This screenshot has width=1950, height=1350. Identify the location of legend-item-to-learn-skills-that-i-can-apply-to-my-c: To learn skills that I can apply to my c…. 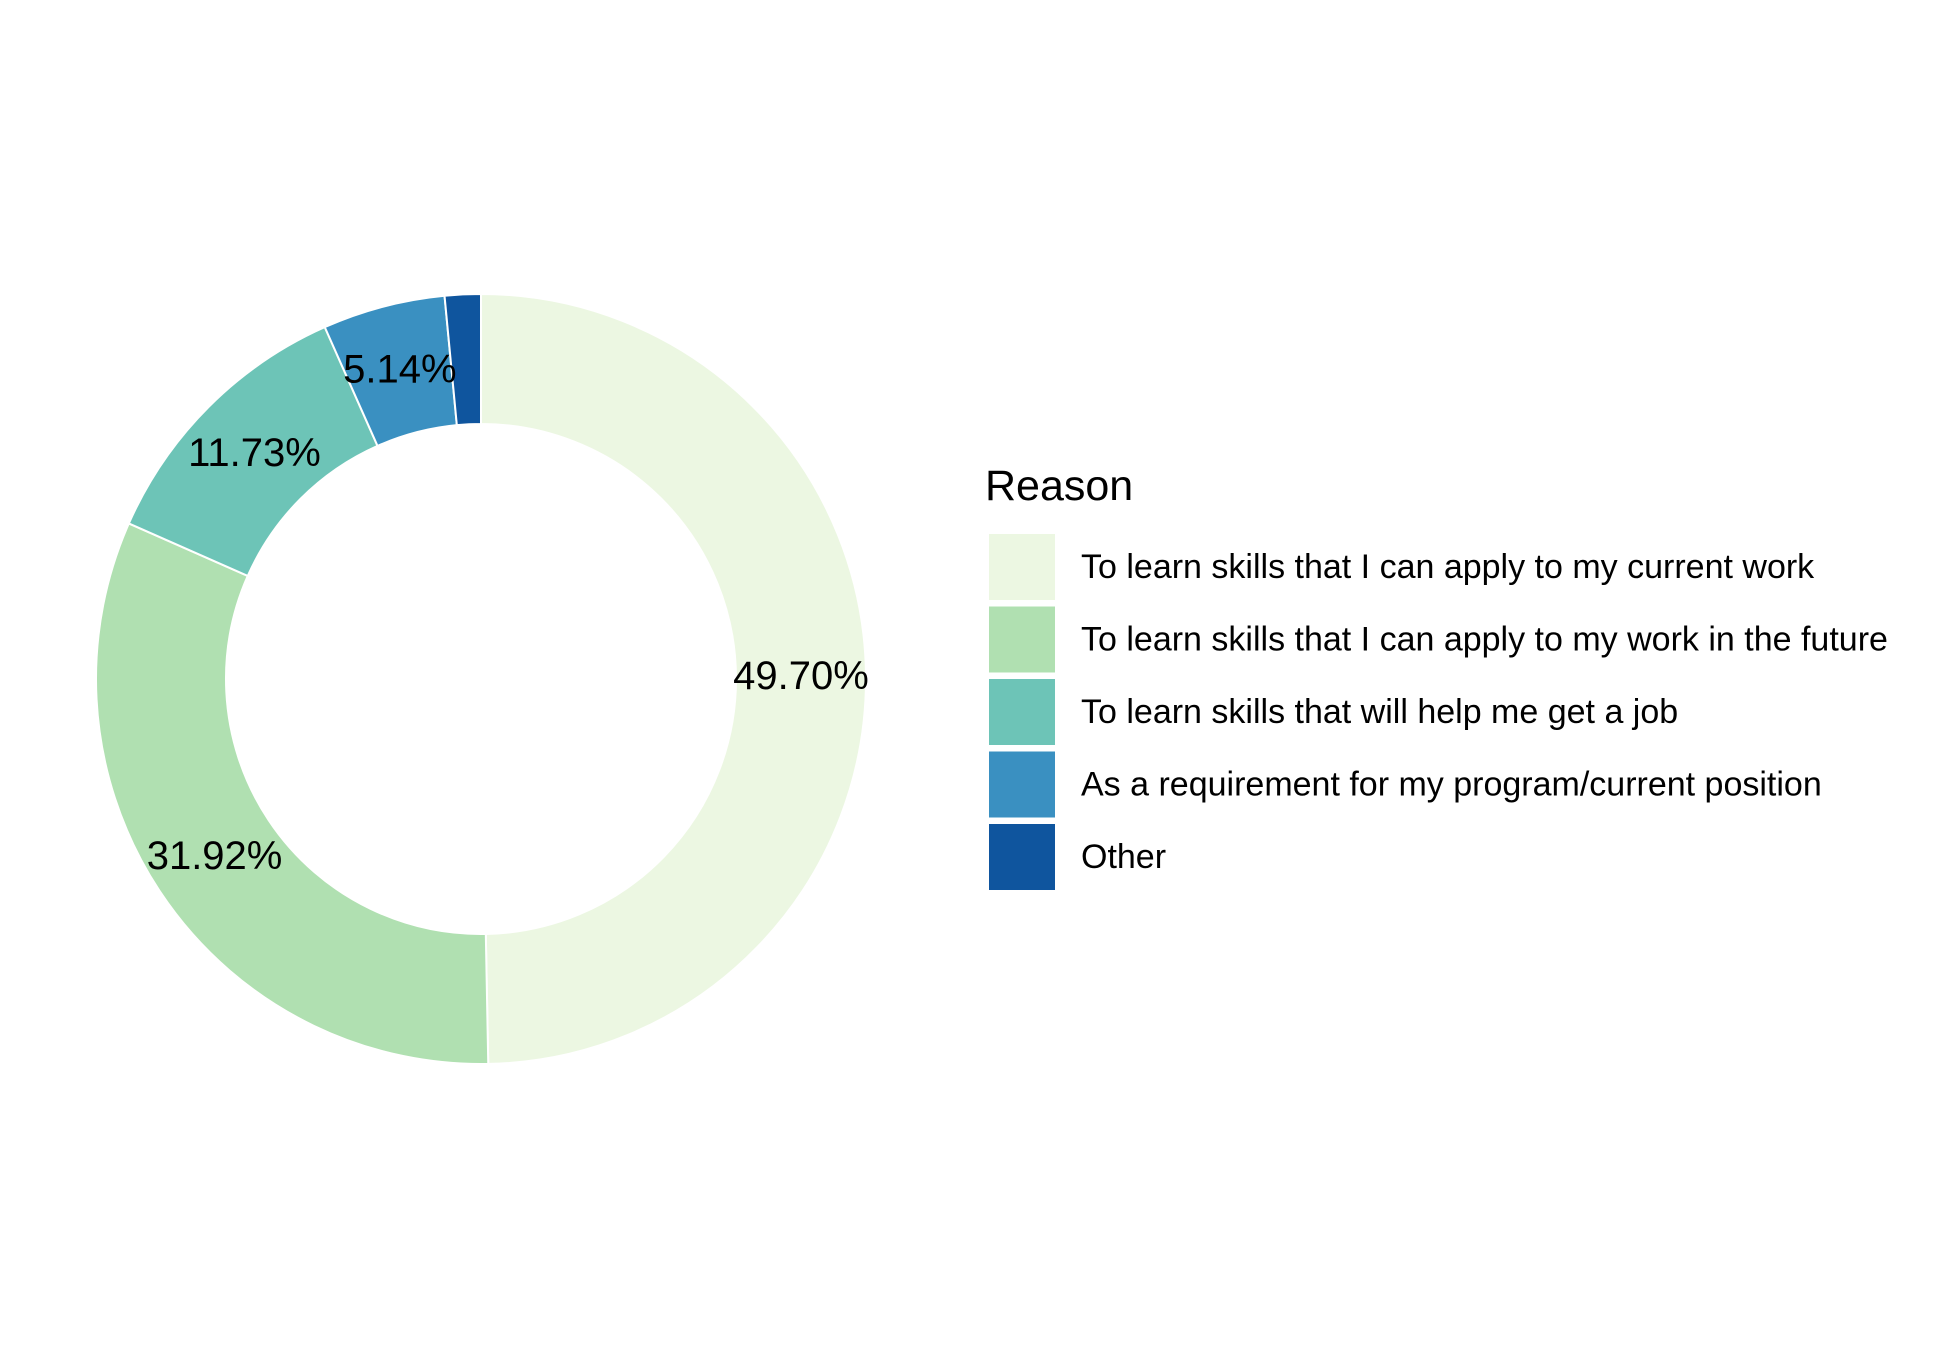
(1402, 567).